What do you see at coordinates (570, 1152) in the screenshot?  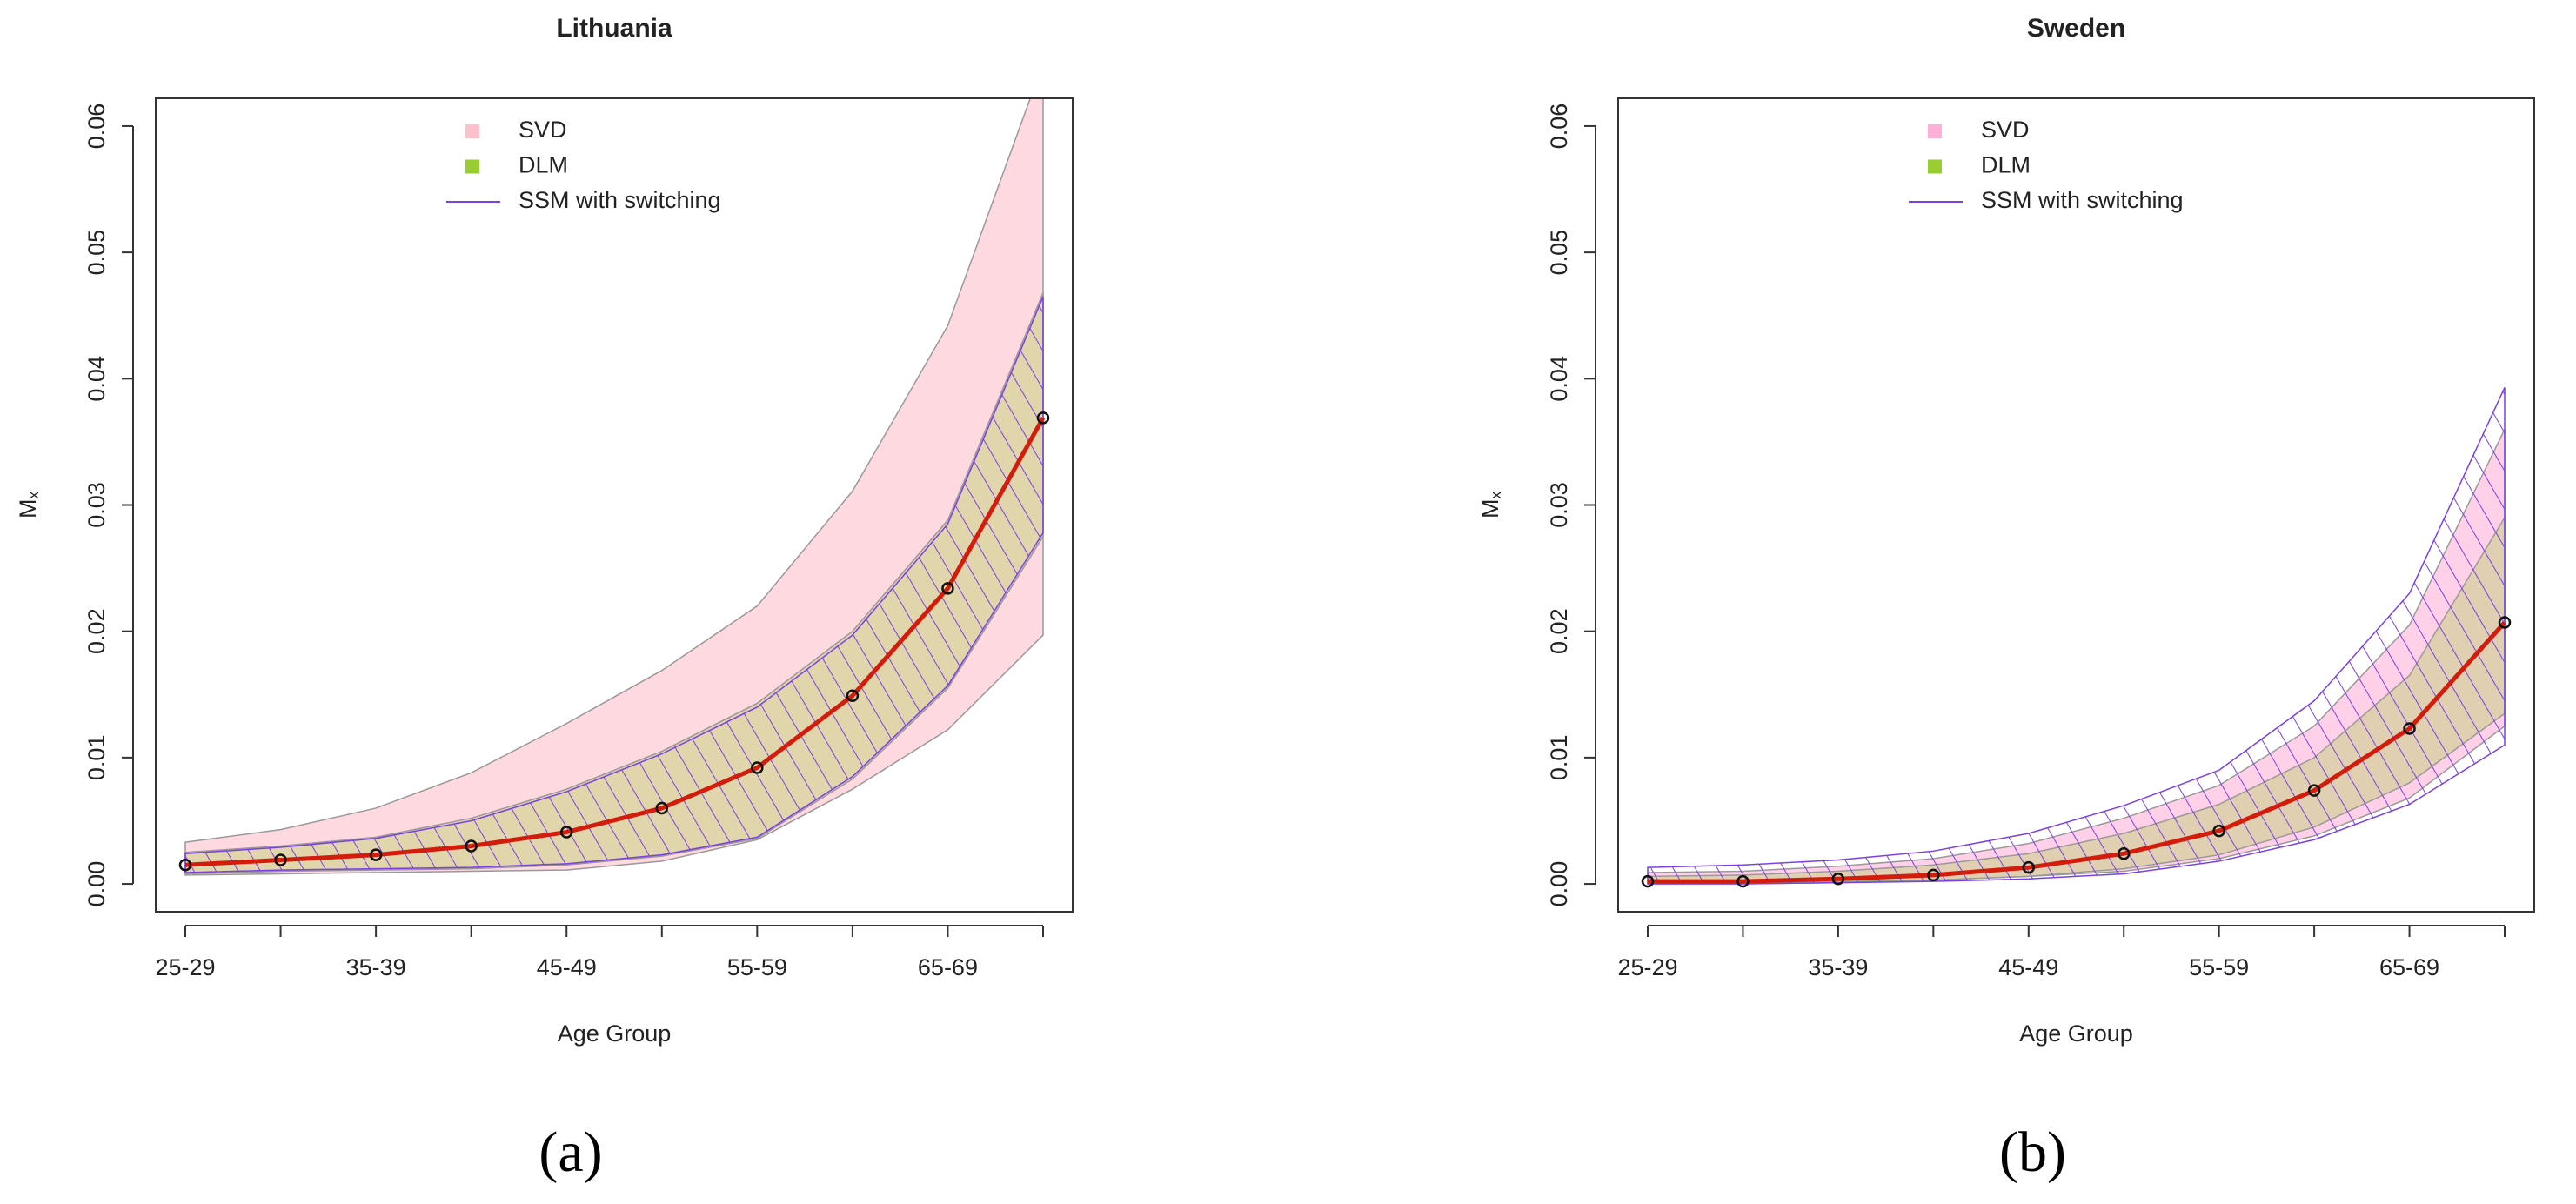 I see `panel-label: (a)` at bounding box center [570, 1152].